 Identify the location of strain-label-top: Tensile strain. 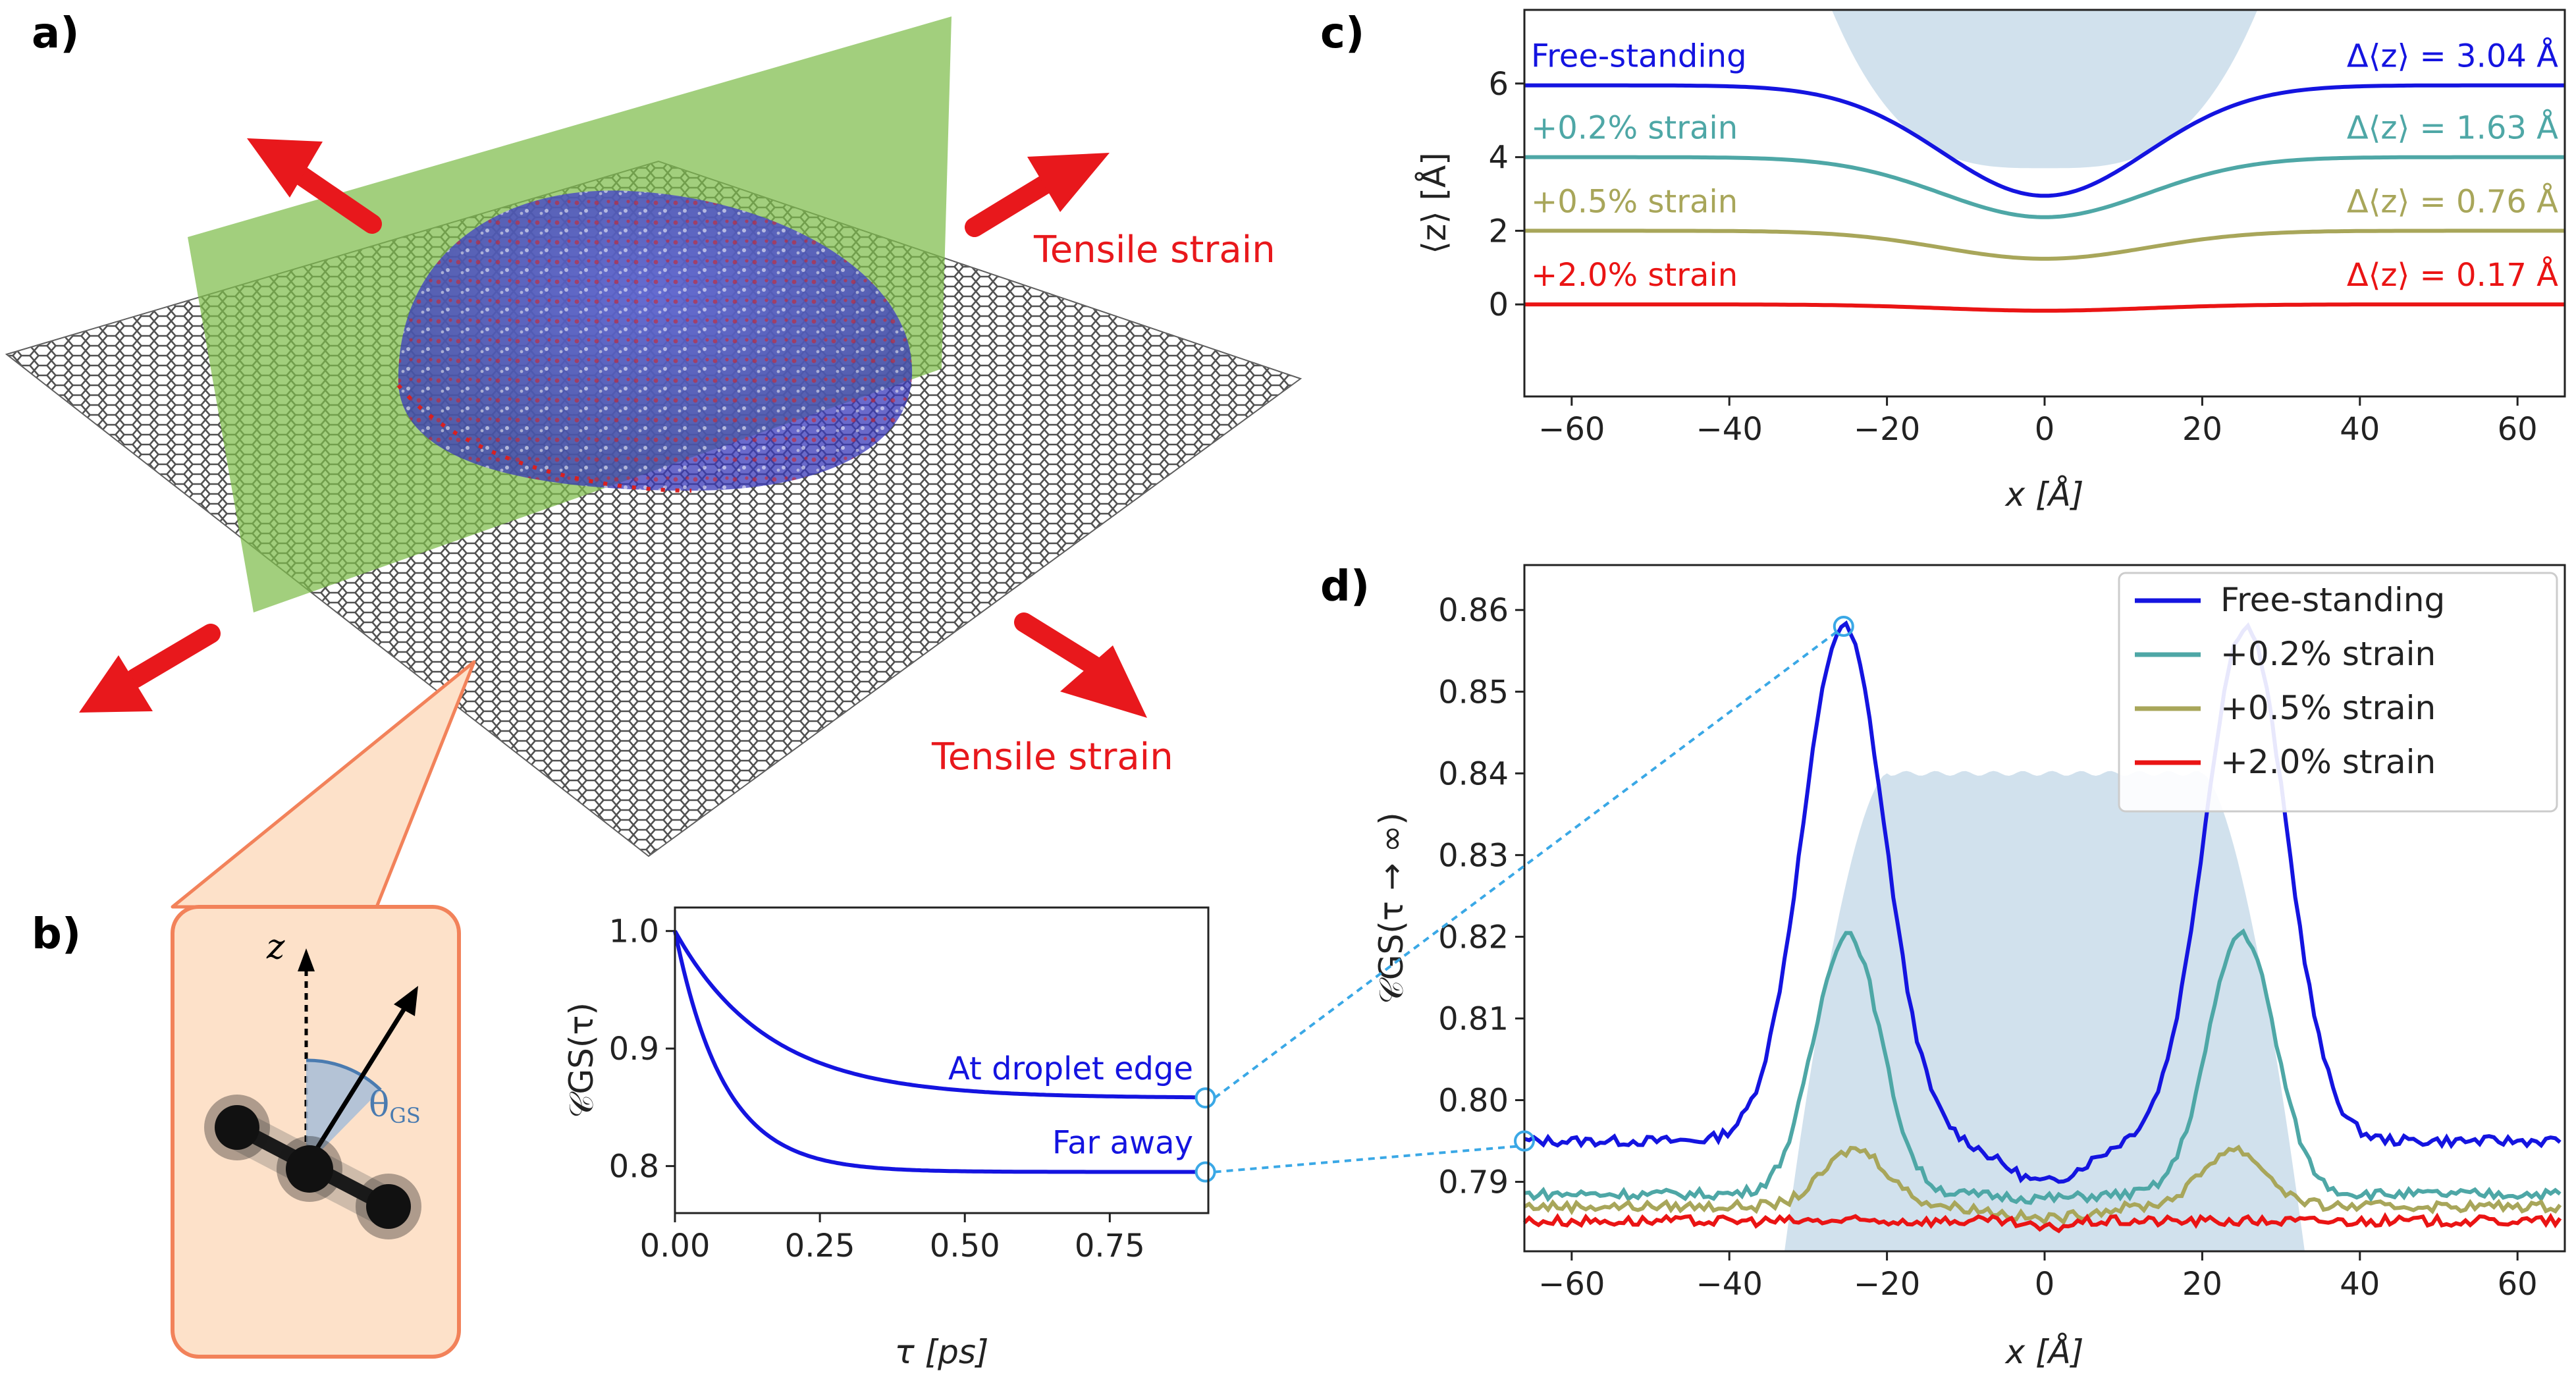
(1154, 250).